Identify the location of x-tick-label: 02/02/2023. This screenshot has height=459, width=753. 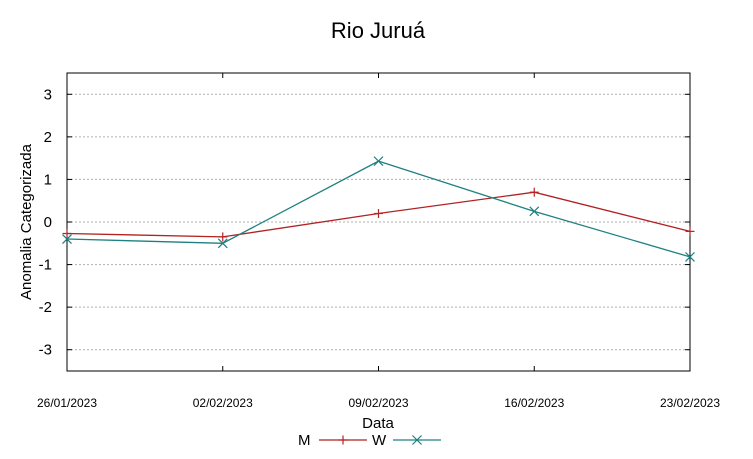
(223, 403).